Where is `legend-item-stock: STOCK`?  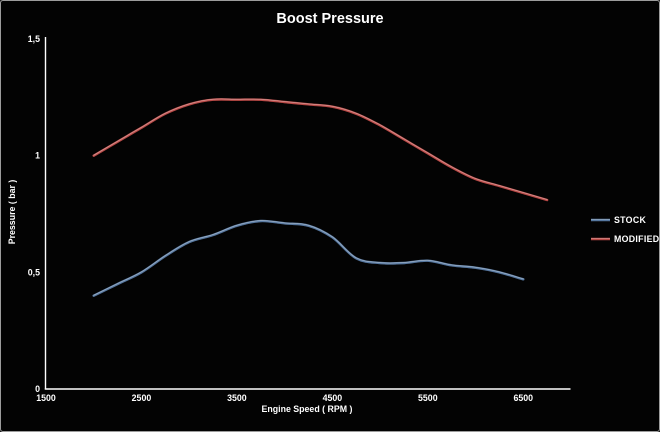 legend-item-stock: STOCK is located at coordinates (618, 220).